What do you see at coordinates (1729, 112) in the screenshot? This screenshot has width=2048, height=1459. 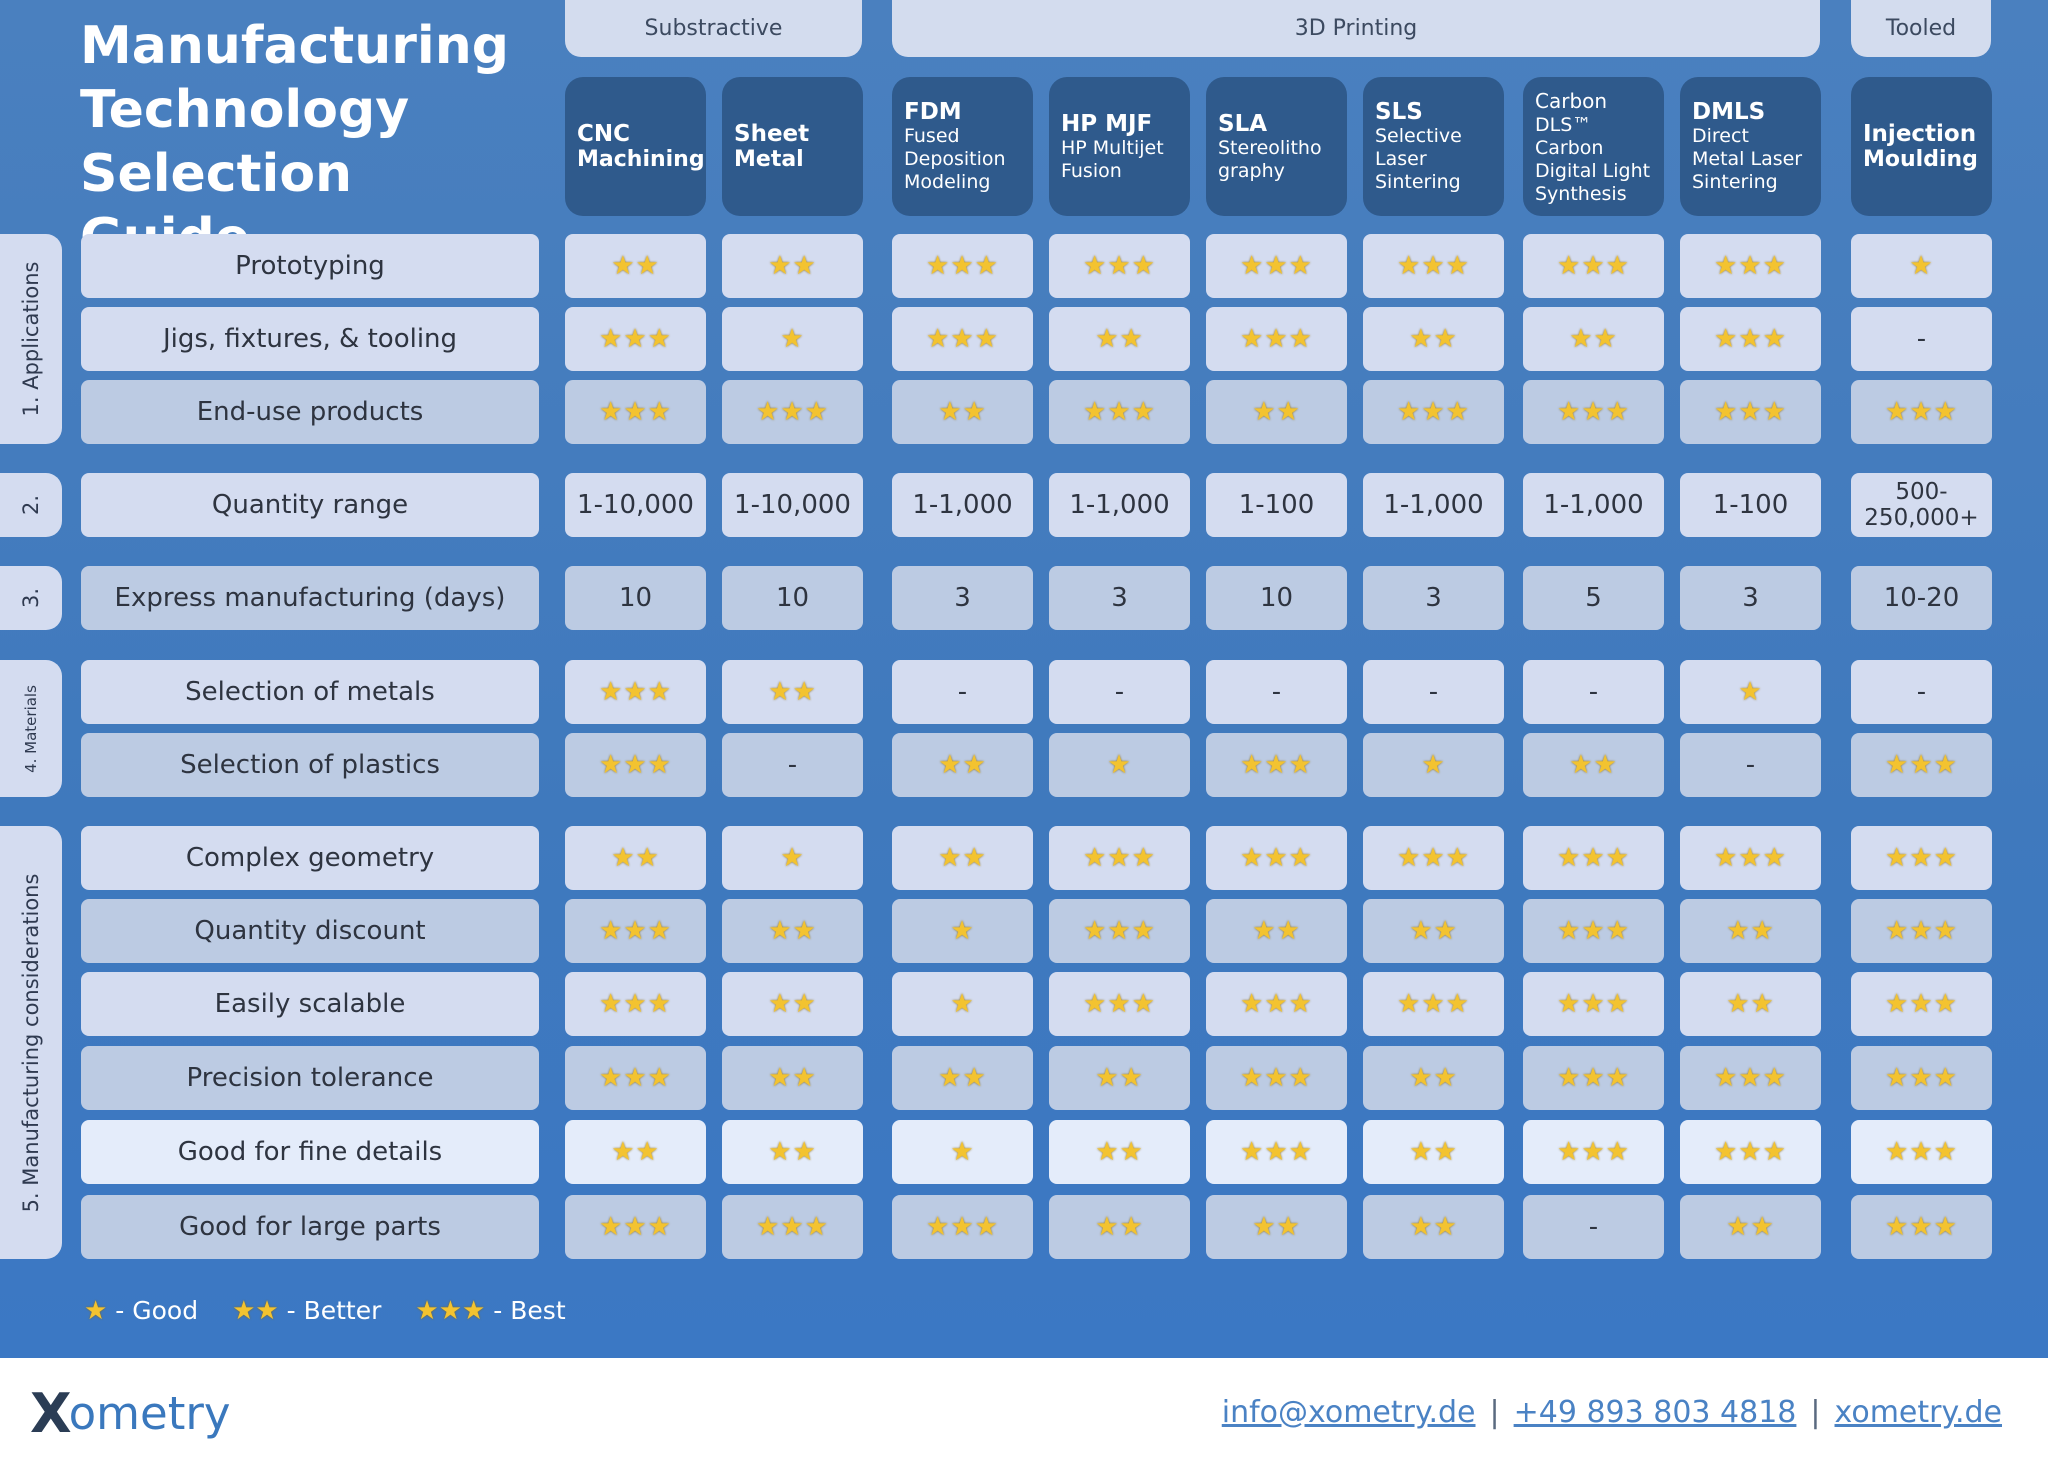 I see `column-header-name: DMLS` at bounding box center [1729, 112].